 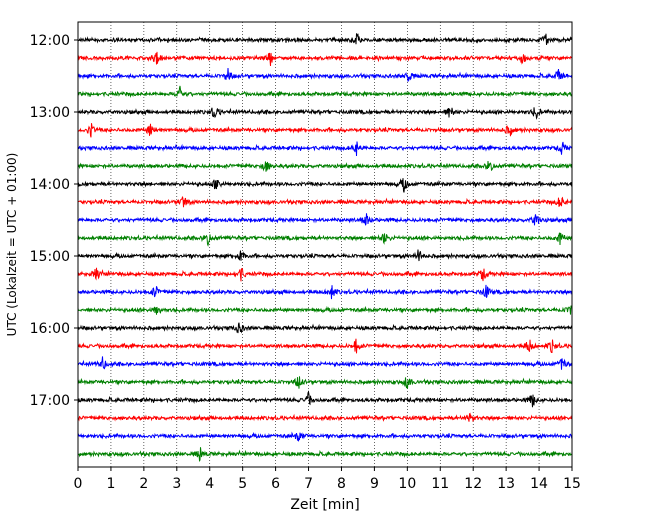 What do you see at coordinates (327, 479) in the screenshot?
I see `x-axis-ticks: 0 1 2 3 4 5 6 7 8 9 10 11 12 13 14 15` at bounding box center [327, 479].